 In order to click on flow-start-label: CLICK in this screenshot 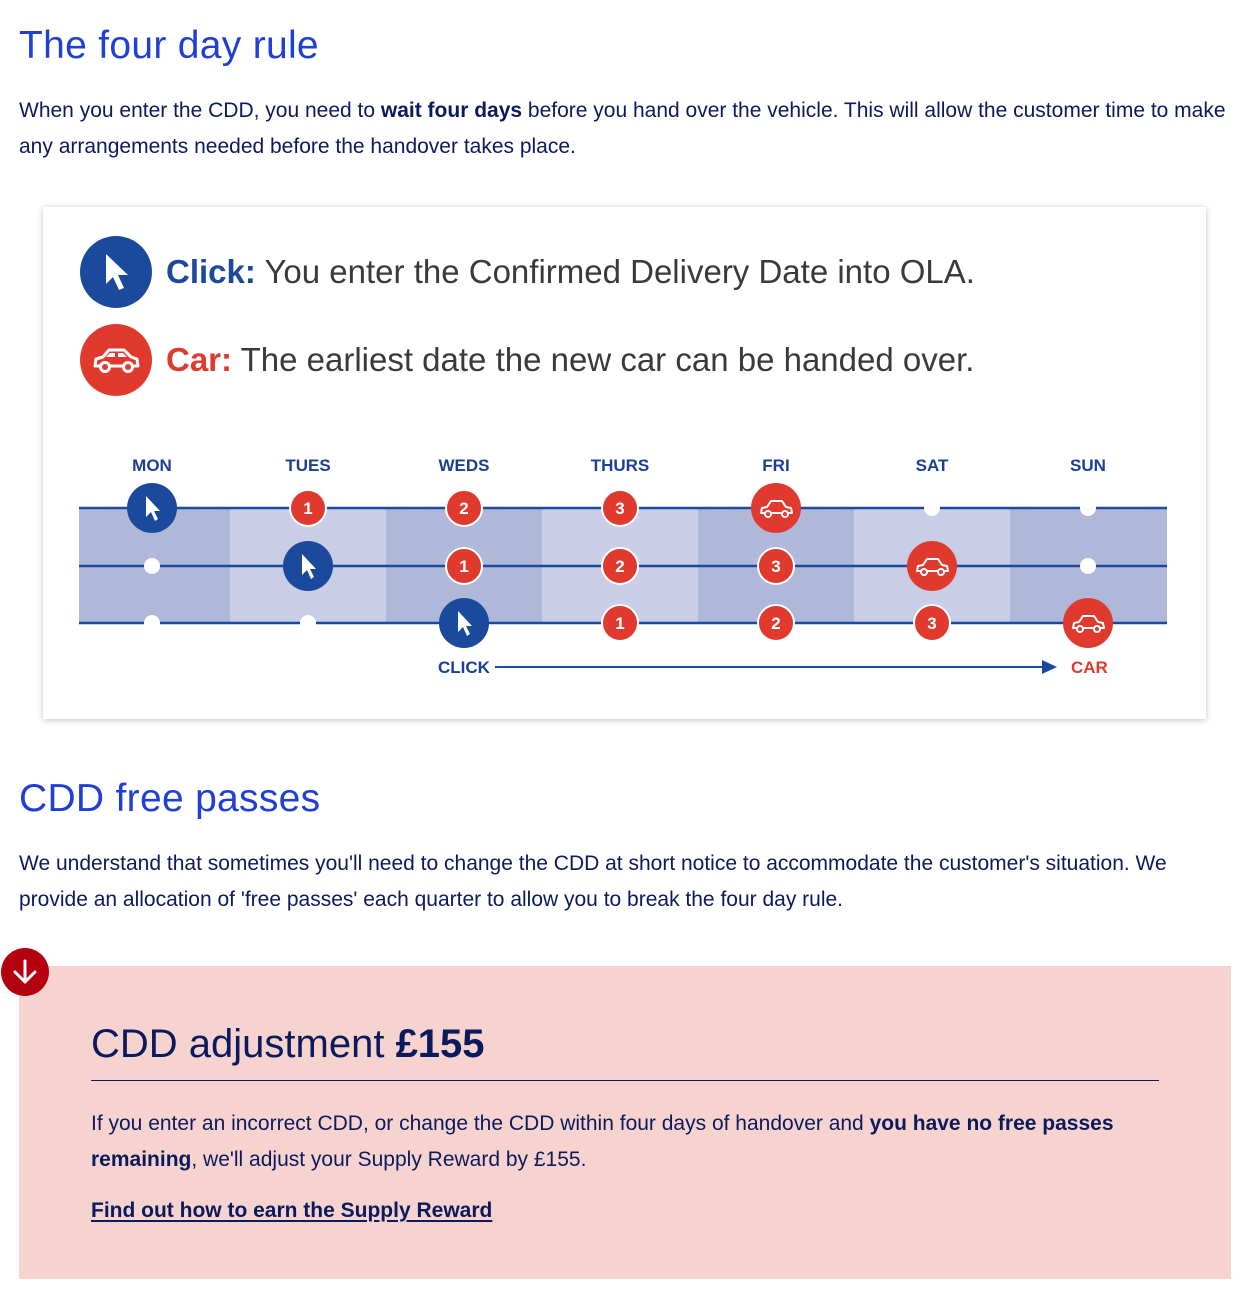, I will do `click(464, 667)`.